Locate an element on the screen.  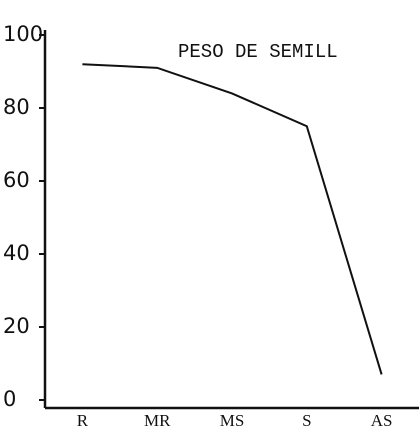
y-tick-label: 80 is located at coordinates (16, 107).